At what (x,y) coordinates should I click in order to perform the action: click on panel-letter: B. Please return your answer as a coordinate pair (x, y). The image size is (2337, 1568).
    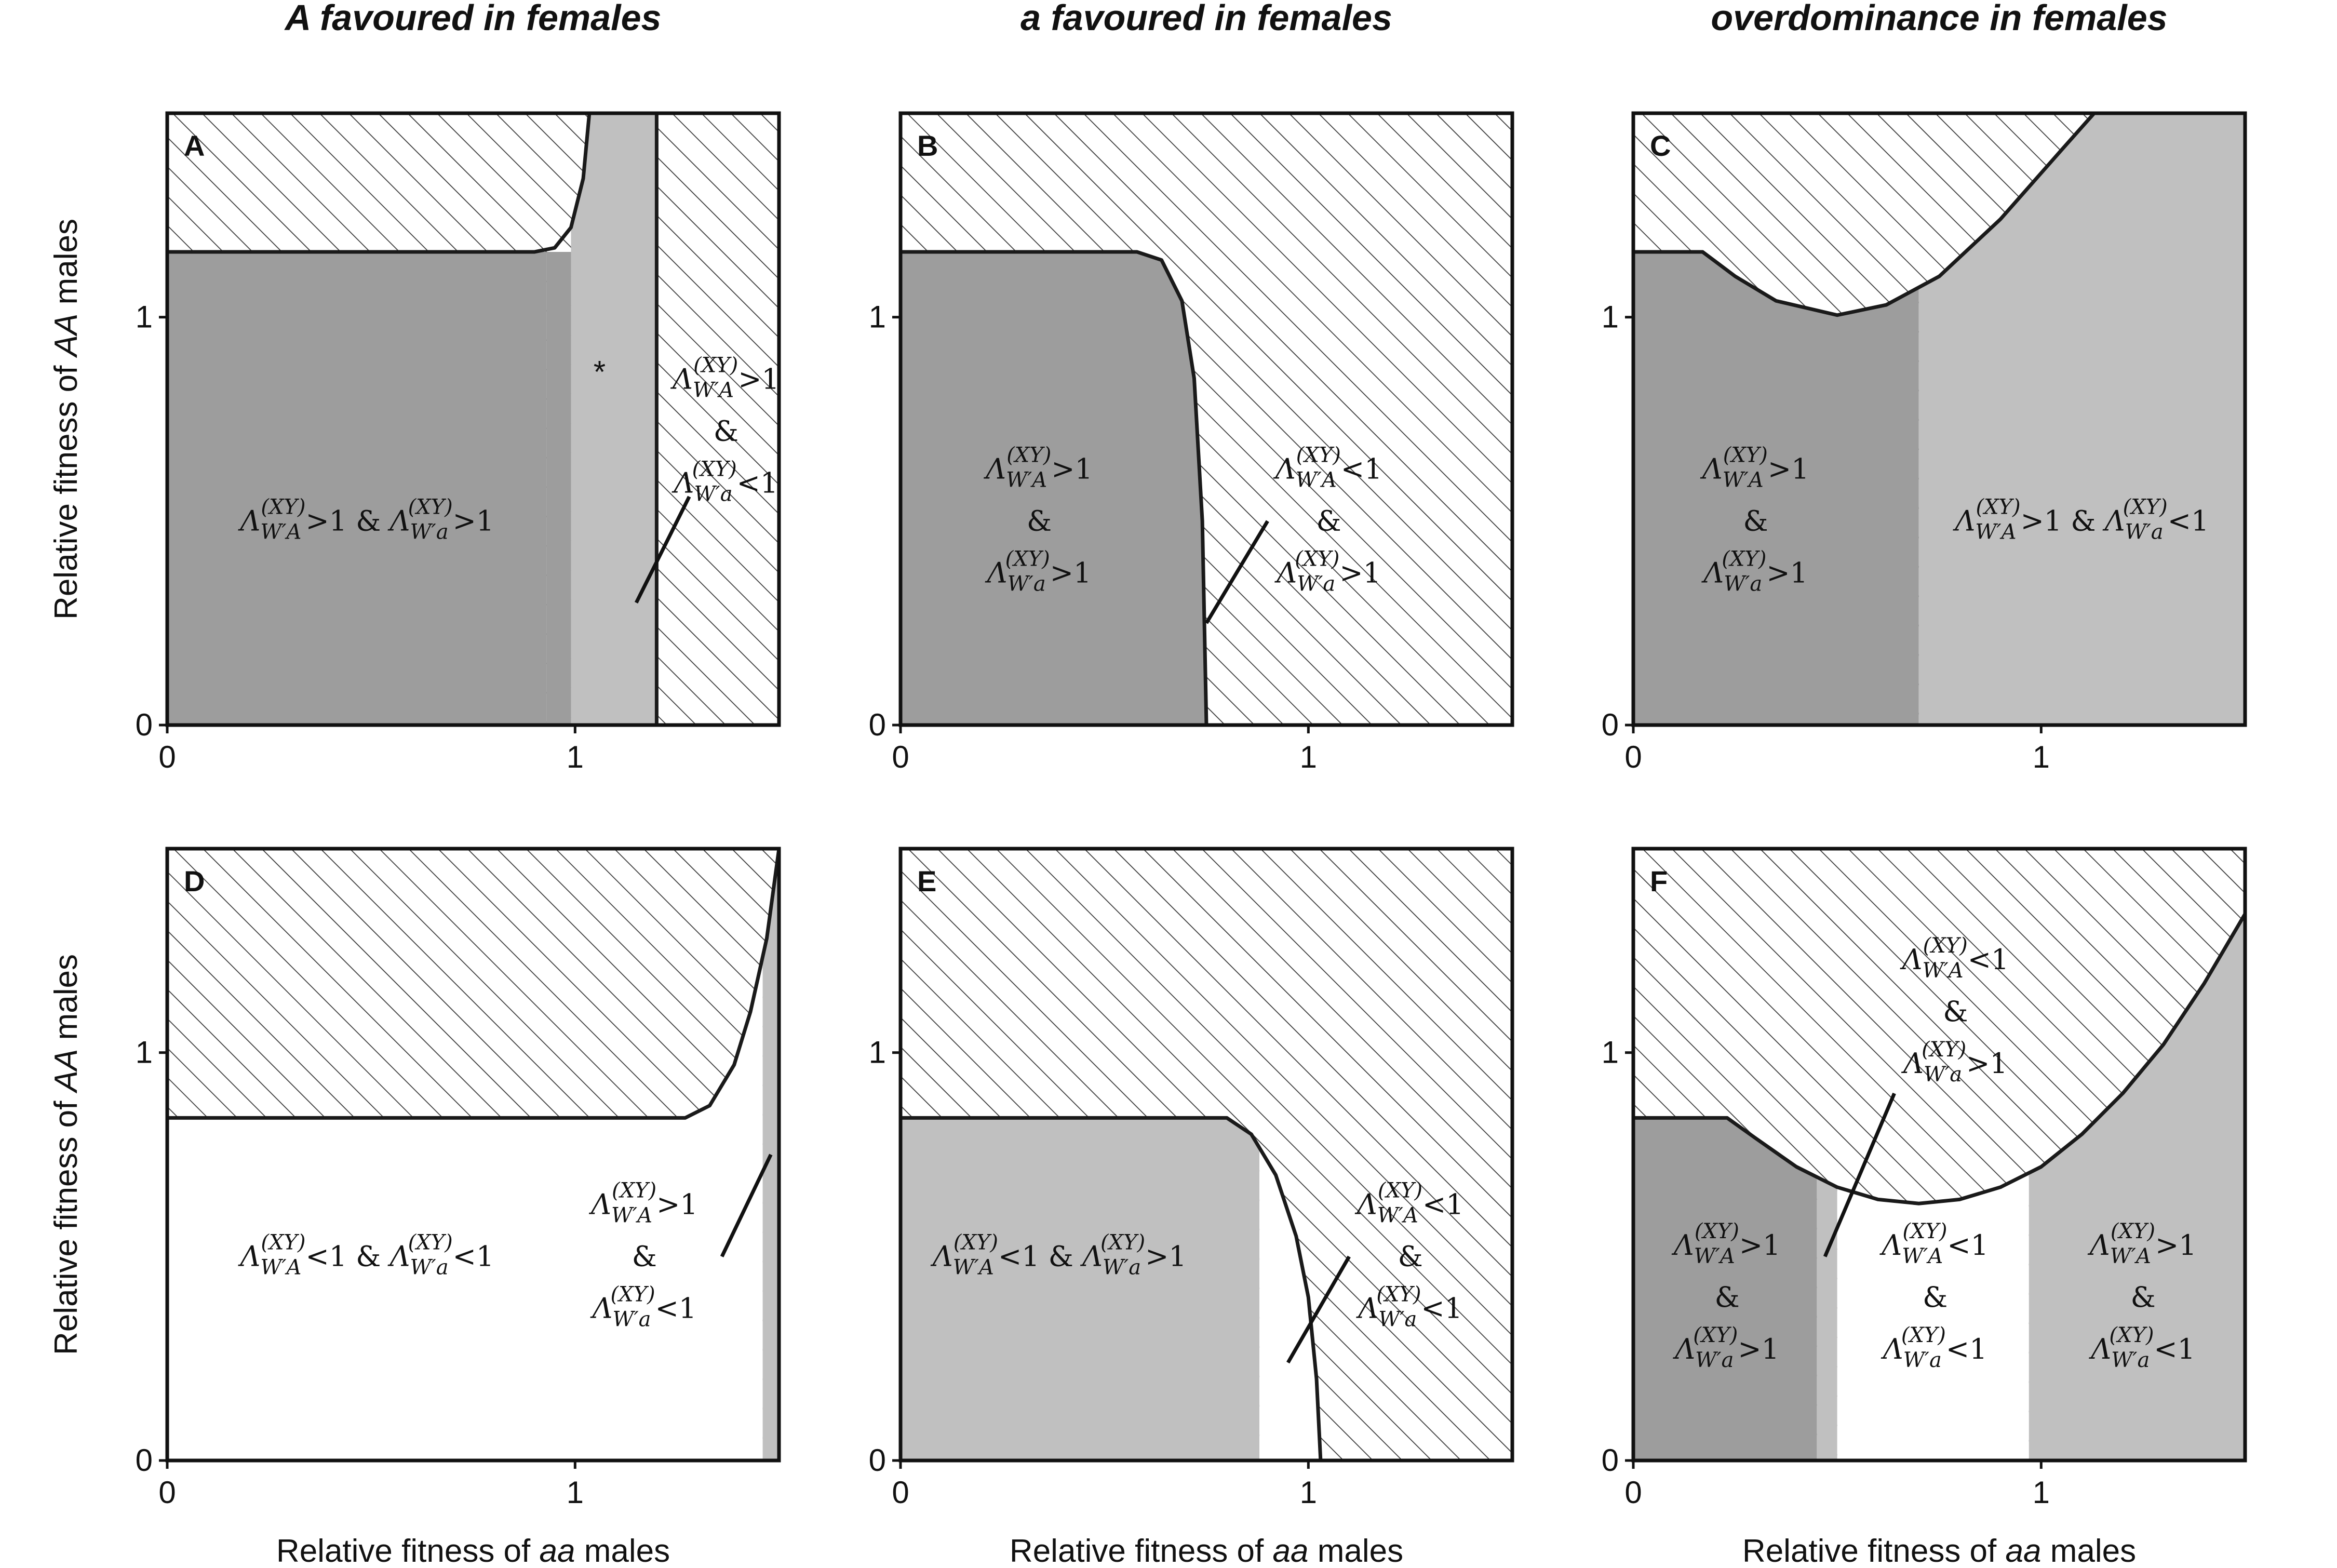
    Looking at the image, I should click on (927, 145).